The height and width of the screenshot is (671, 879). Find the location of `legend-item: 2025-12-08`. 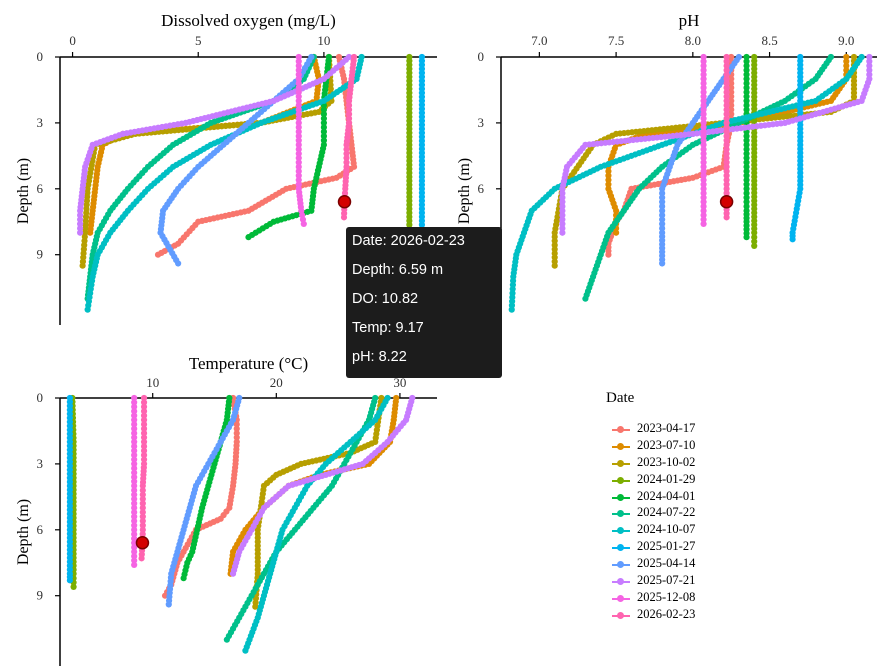

legend-item: 2025-12-08 is located at coordinates (650, 598).